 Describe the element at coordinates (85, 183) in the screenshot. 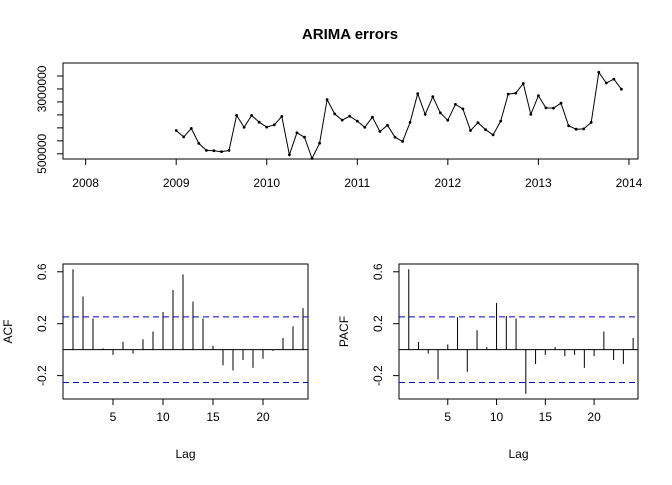

I see `ts-x-tick-label: 2008` at that location.